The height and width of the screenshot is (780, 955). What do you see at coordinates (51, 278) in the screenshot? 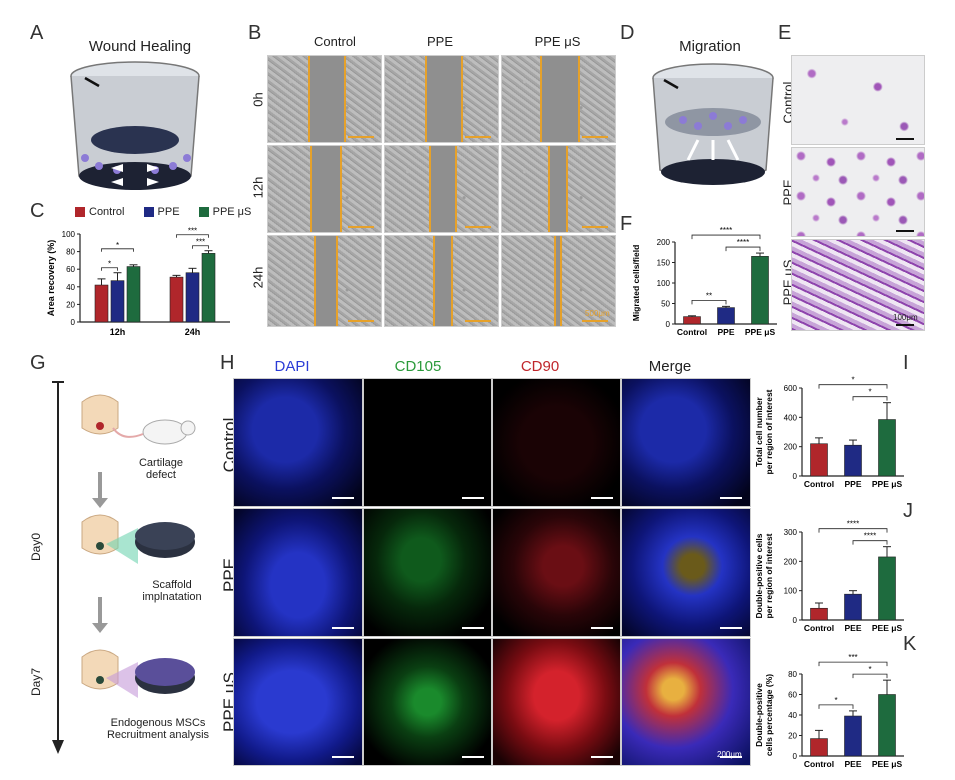
I see `y-axis-label: Area recovery (%)` at bounding box center [51, 278].